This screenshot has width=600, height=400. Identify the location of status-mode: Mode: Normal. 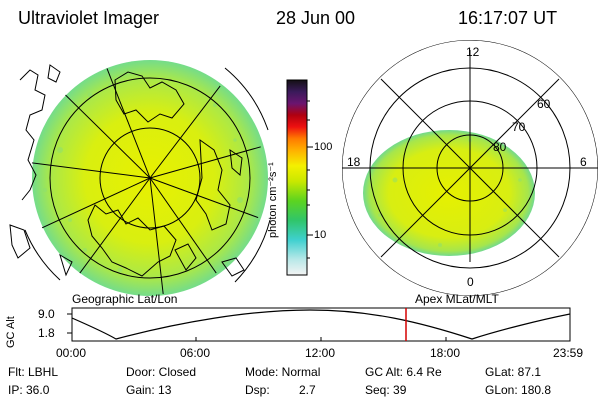
(283, 372).